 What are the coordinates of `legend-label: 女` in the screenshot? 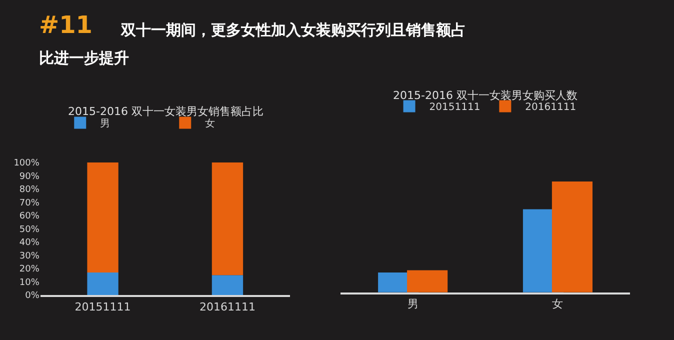 It's located at (210, 124).